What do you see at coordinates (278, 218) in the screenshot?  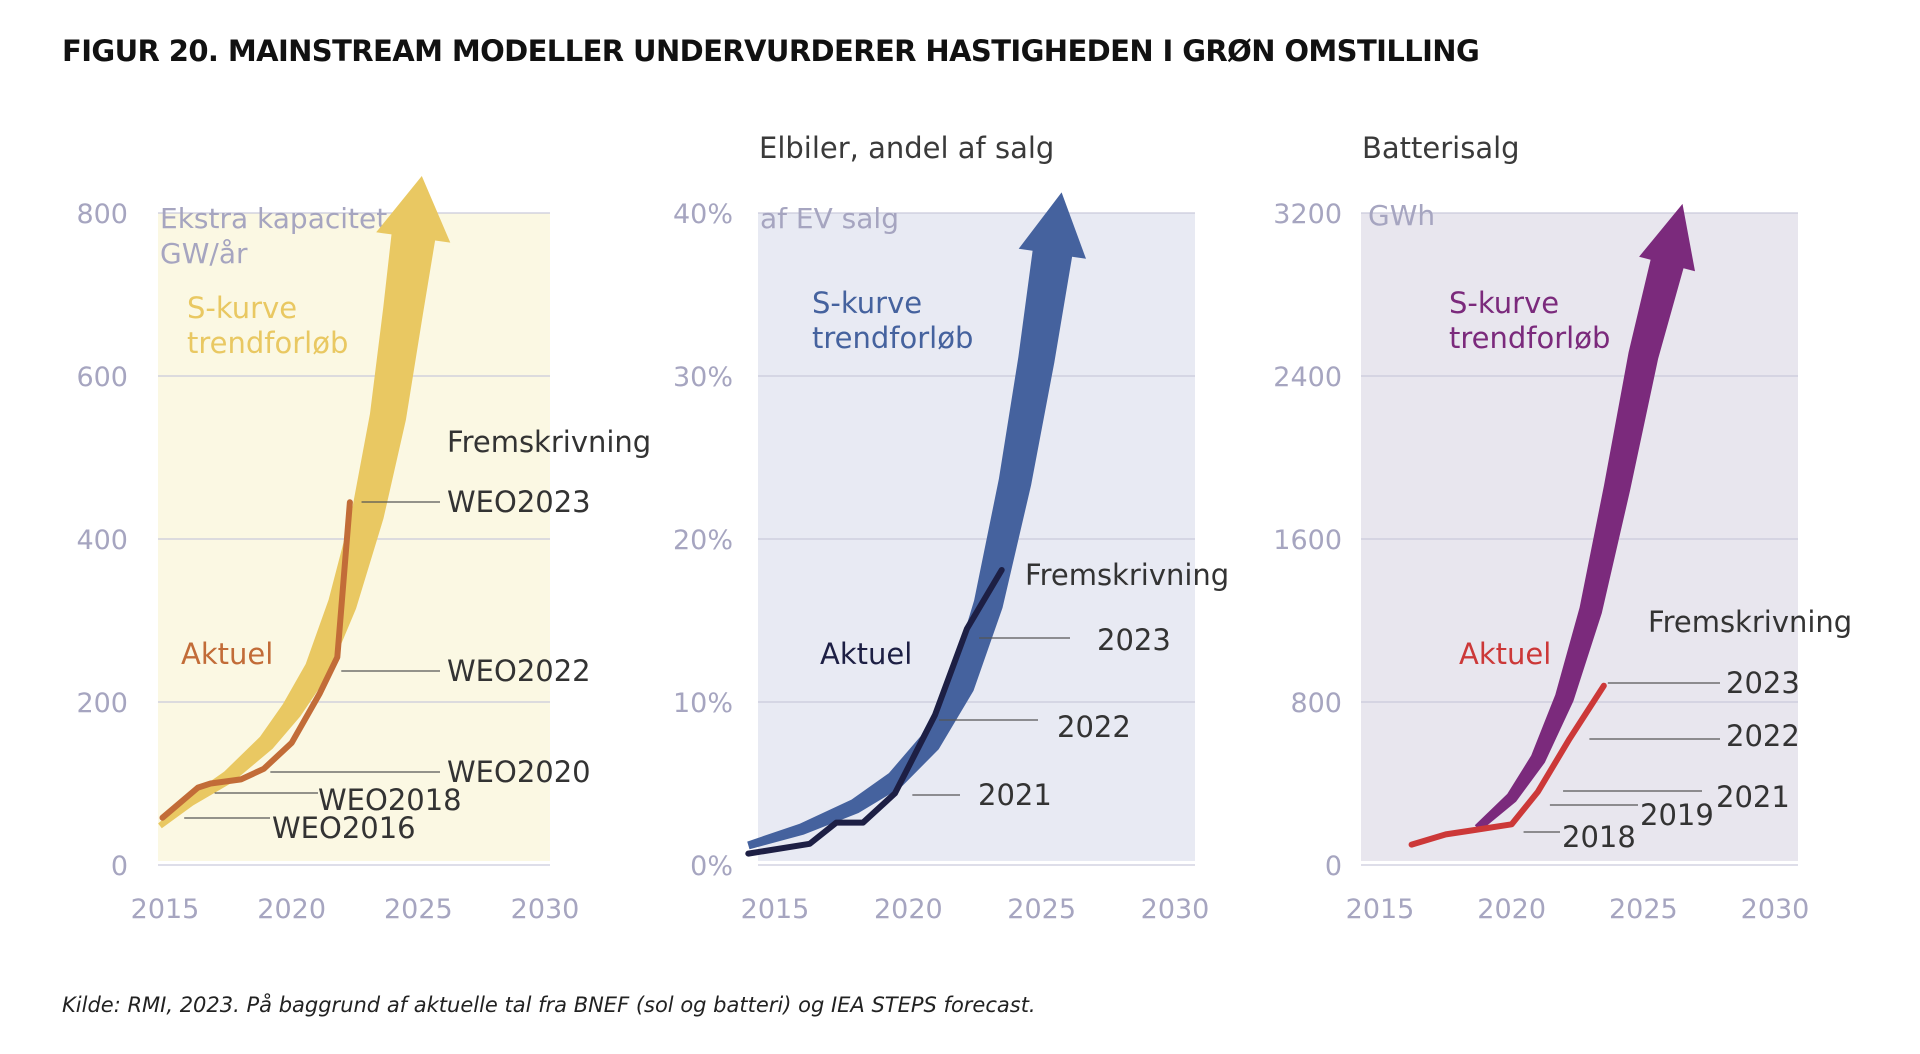 I see `unit-label: Ekstra kapacitet,` at bounding box center [278, 218].